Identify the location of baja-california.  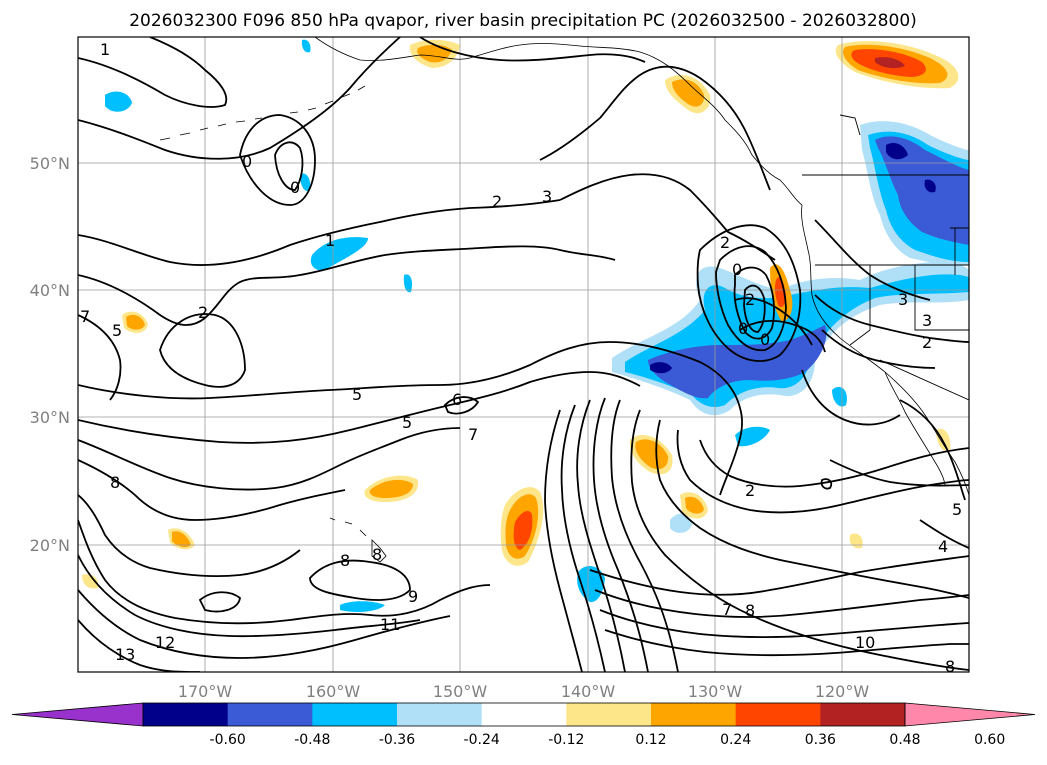
(915, 428).